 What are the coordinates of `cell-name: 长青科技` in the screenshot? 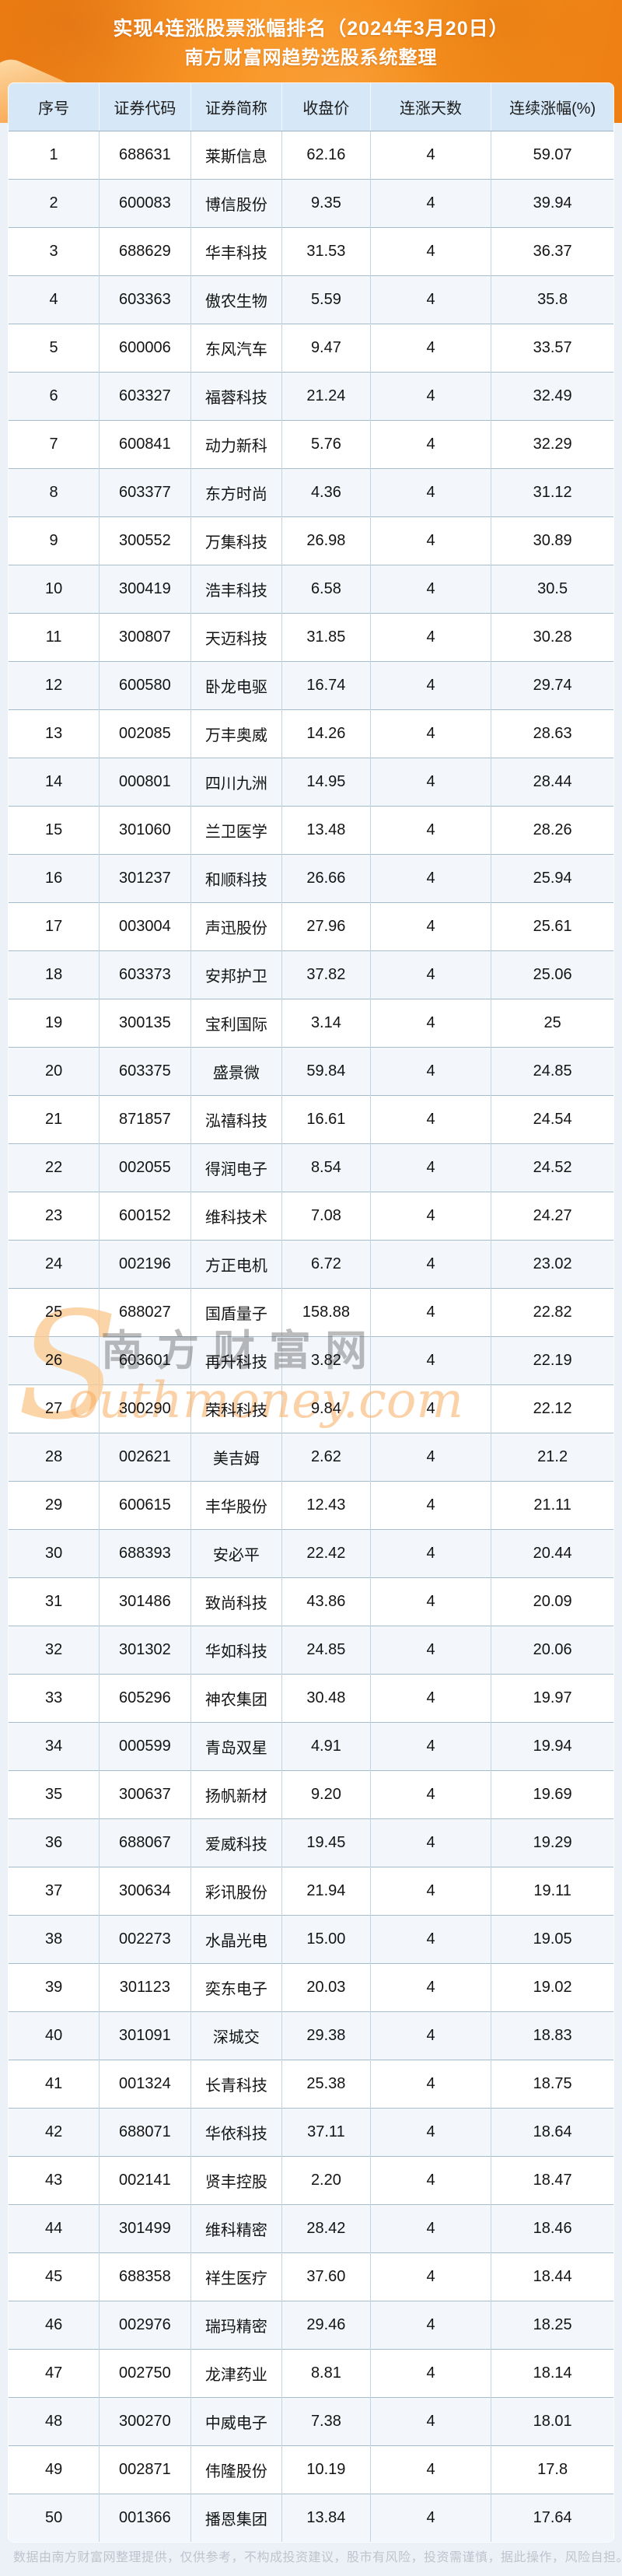 It's located at (236, 2085).